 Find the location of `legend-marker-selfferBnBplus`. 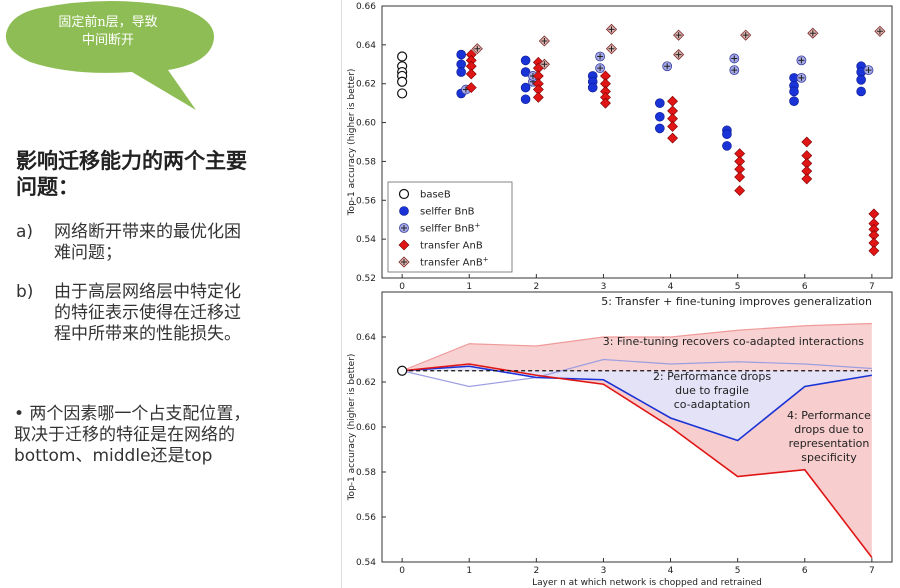

legend-marker-selfferBnBplus is located at coordinates (404, 228).